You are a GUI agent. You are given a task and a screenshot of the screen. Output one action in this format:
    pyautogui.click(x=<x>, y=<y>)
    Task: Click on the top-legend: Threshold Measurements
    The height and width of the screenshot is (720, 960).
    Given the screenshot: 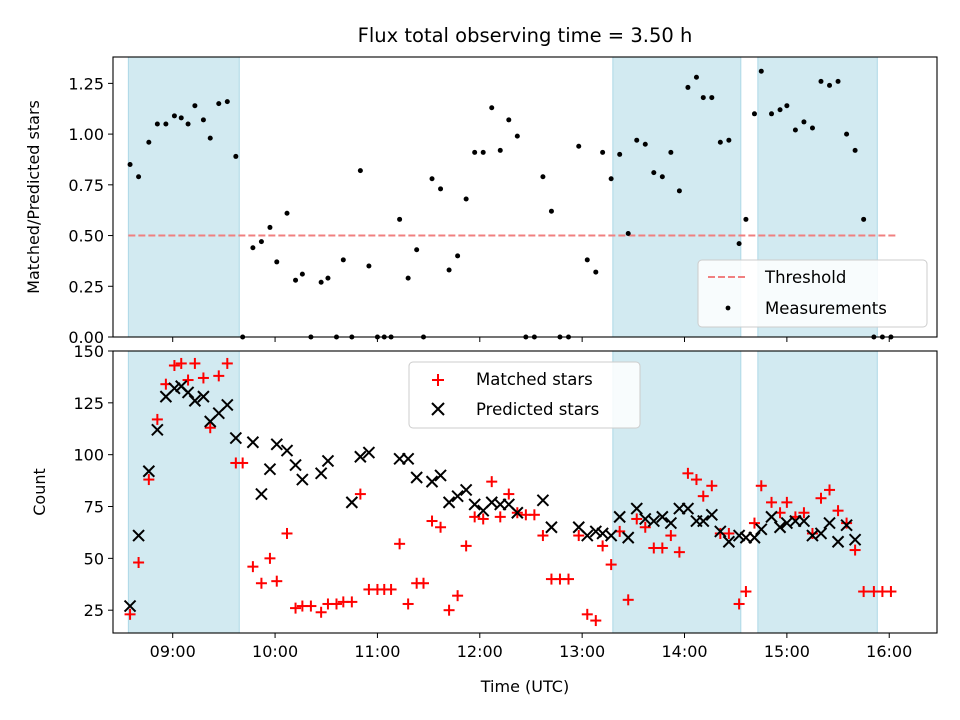 What is the action you would take?
    pyautogui.click(x=812, y=293)
    